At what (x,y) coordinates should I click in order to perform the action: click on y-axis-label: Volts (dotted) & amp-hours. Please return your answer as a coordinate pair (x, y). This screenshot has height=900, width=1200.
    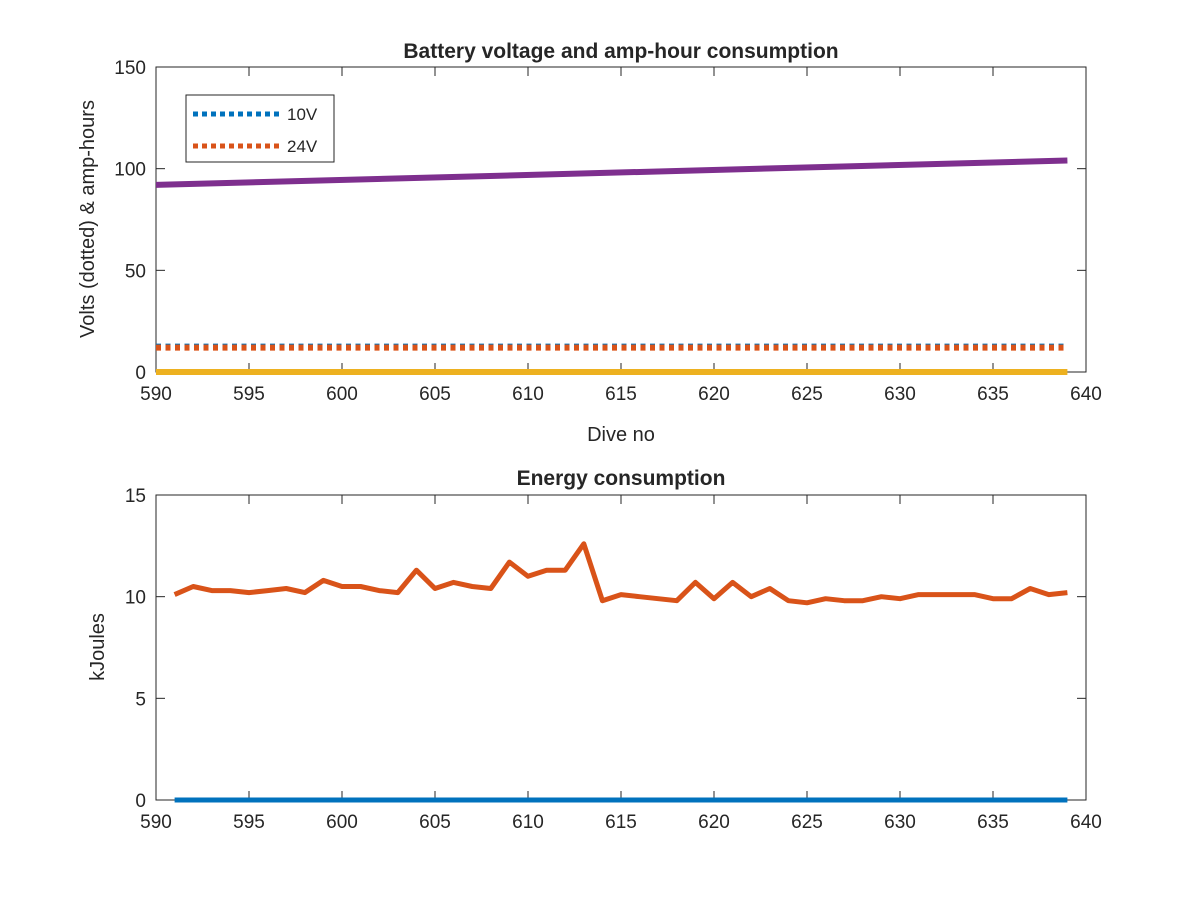
    Looking at the image, I should click on (88, 219).